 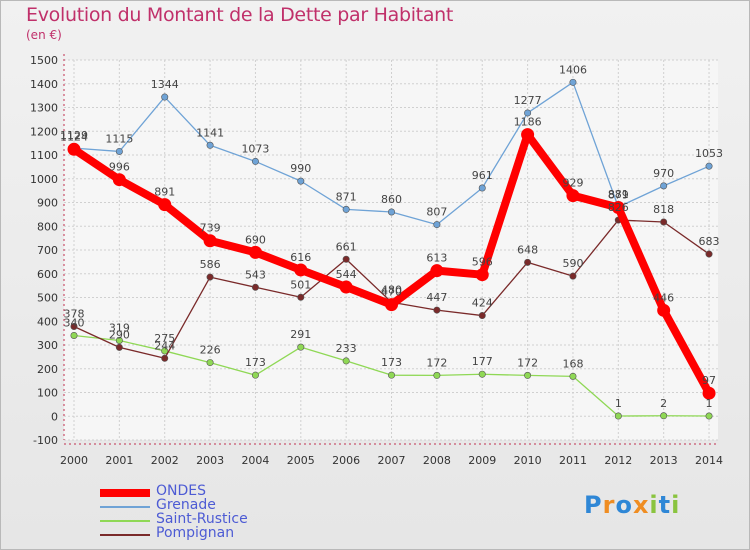 What do you see at coordinates (572, 363) in the screenshot?
I see `data-label-saint-rustice: 168` at bounding box center [572, 363].